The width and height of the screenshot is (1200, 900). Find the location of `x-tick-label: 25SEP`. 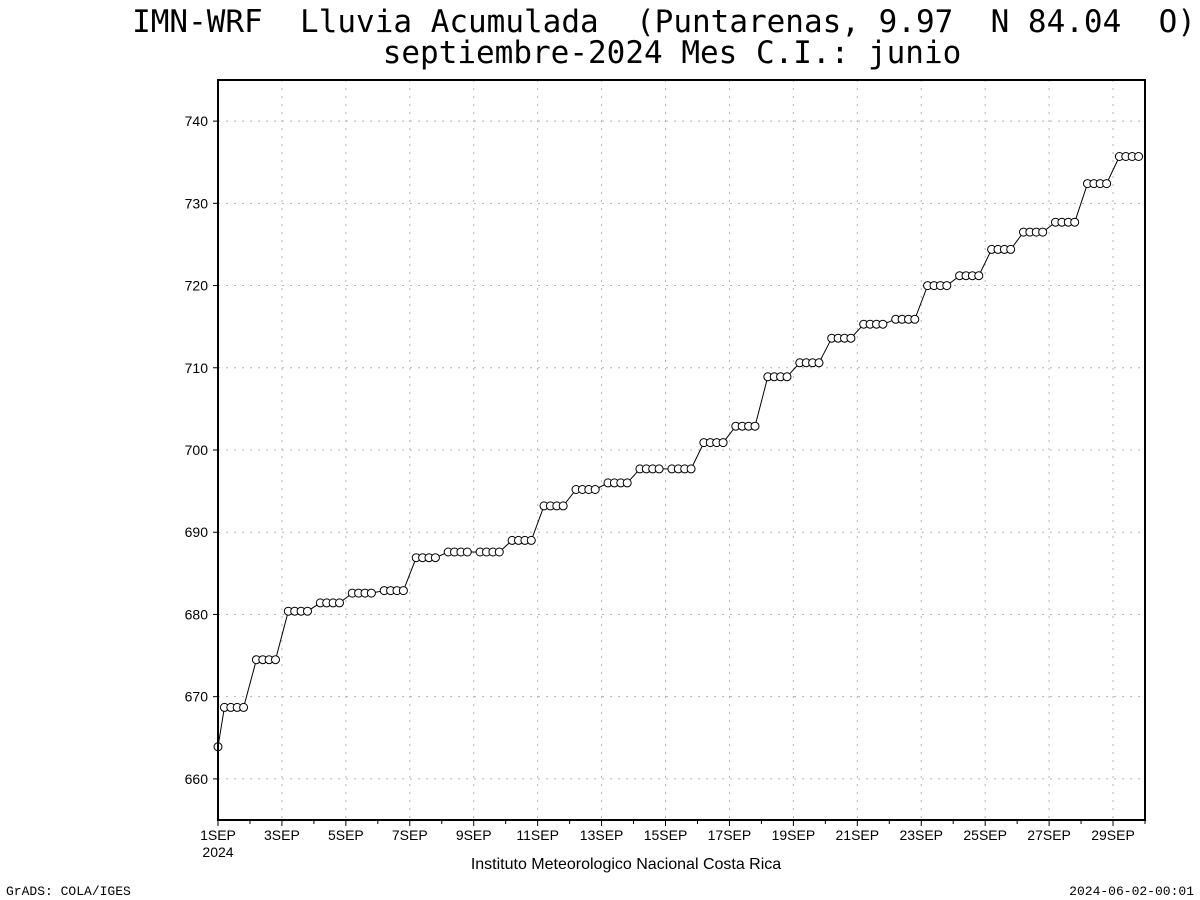

x-tick-label: 25SEP is located at coordinates (985, 835).